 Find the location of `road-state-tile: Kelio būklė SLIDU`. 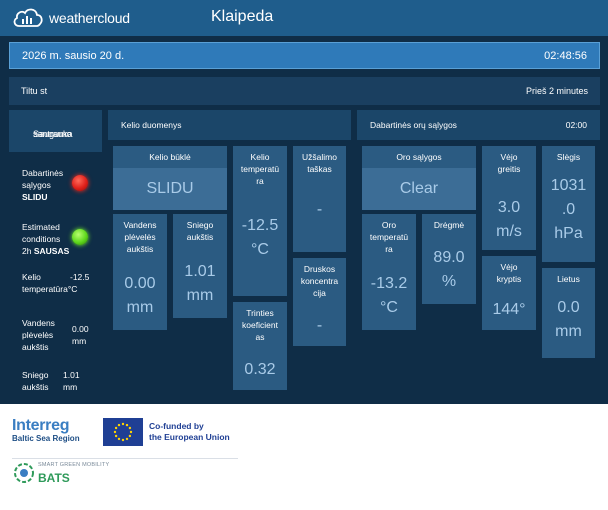

road-state-tile: Kelio būklė SLIDU is located at coordinates (170, 178).